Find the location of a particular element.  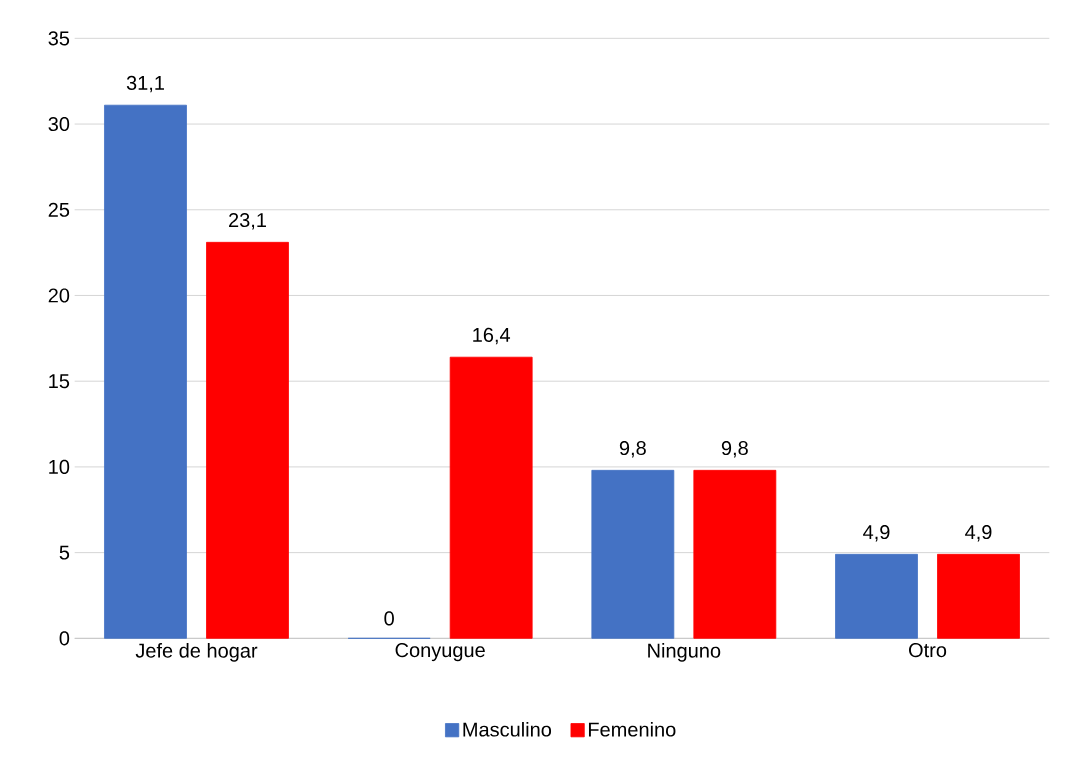

x-tick-label: Ninguno is located at coordinates (684, 652).